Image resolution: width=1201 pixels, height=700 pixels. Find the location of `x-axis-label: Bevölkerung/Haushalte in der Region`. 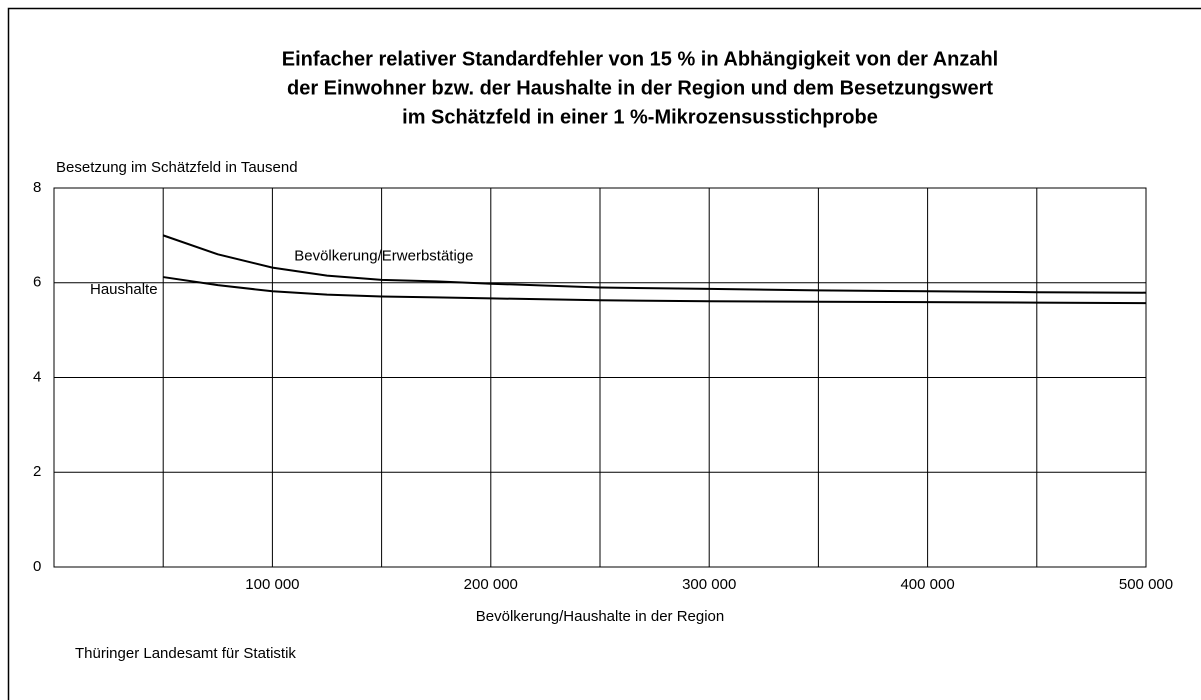

x-axis-label: Bevölkerung/Haushalte in der Region is located at coordinates (600, 616).